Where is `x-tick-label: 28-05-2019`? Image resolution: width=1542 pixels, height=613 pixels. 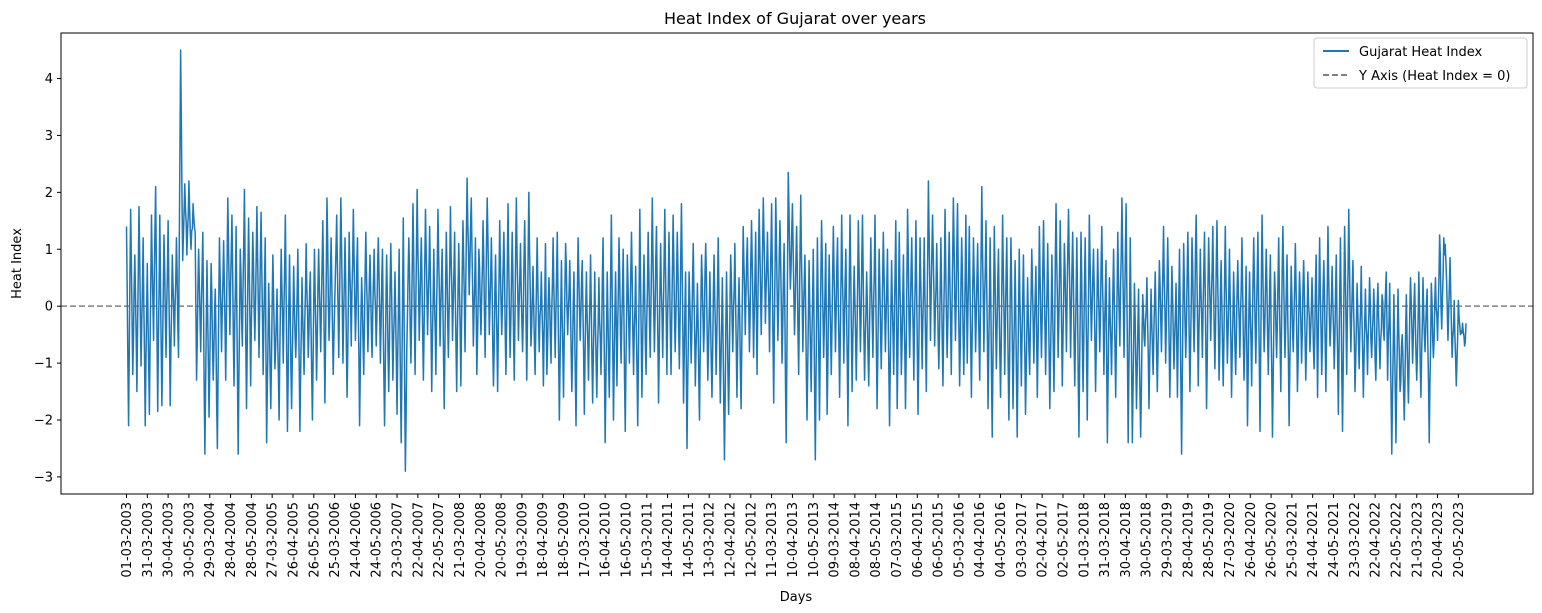
x-tick-label: 28-05-2019 is located at coordinates (1209, 540).